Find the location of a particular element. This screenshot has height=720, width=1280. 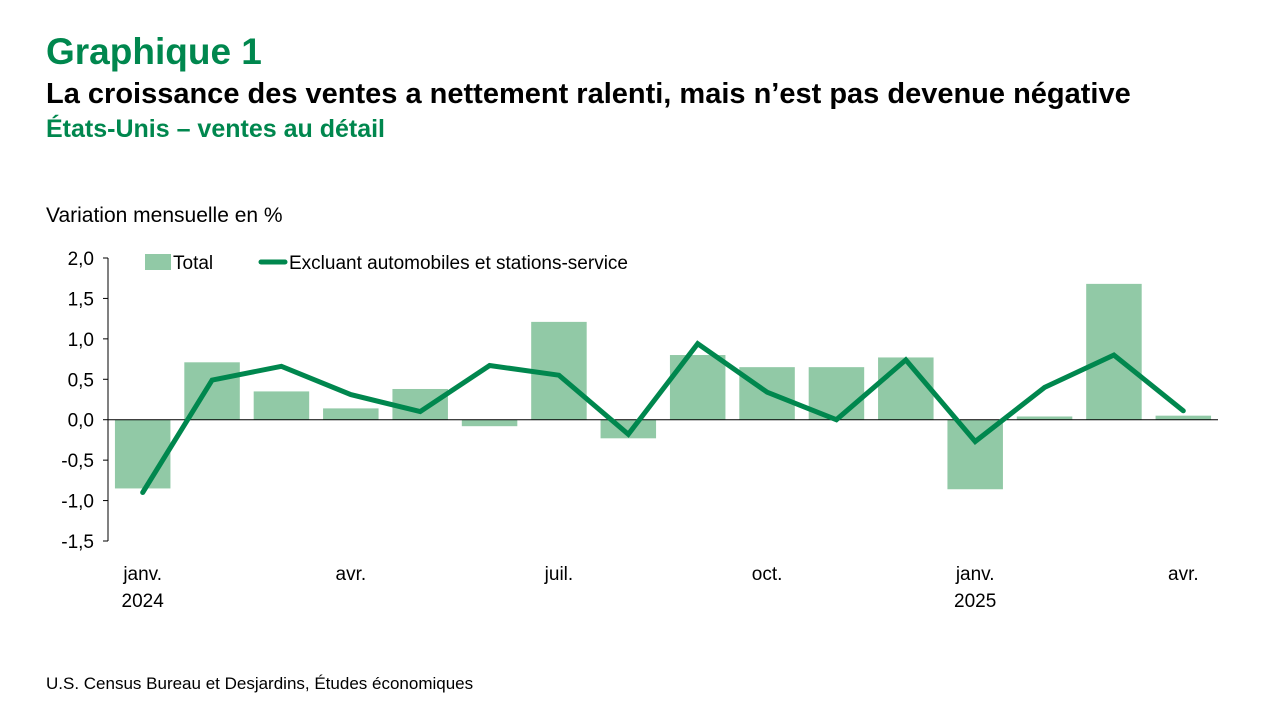

legend-swatch-total is located at coordinates (158, 262).